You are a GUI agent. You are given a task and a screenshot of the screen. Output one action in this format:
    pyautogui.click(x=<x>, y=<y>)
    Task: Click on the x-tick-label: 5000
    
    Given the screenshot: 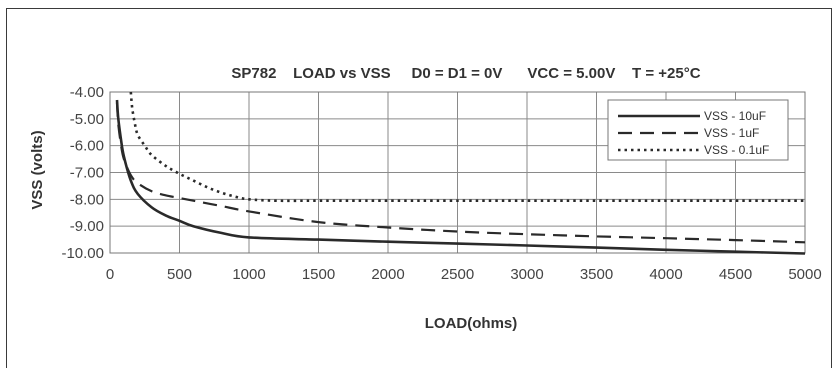 What is the action you would take?
    pyautogui.click(x=804, y=274)
    